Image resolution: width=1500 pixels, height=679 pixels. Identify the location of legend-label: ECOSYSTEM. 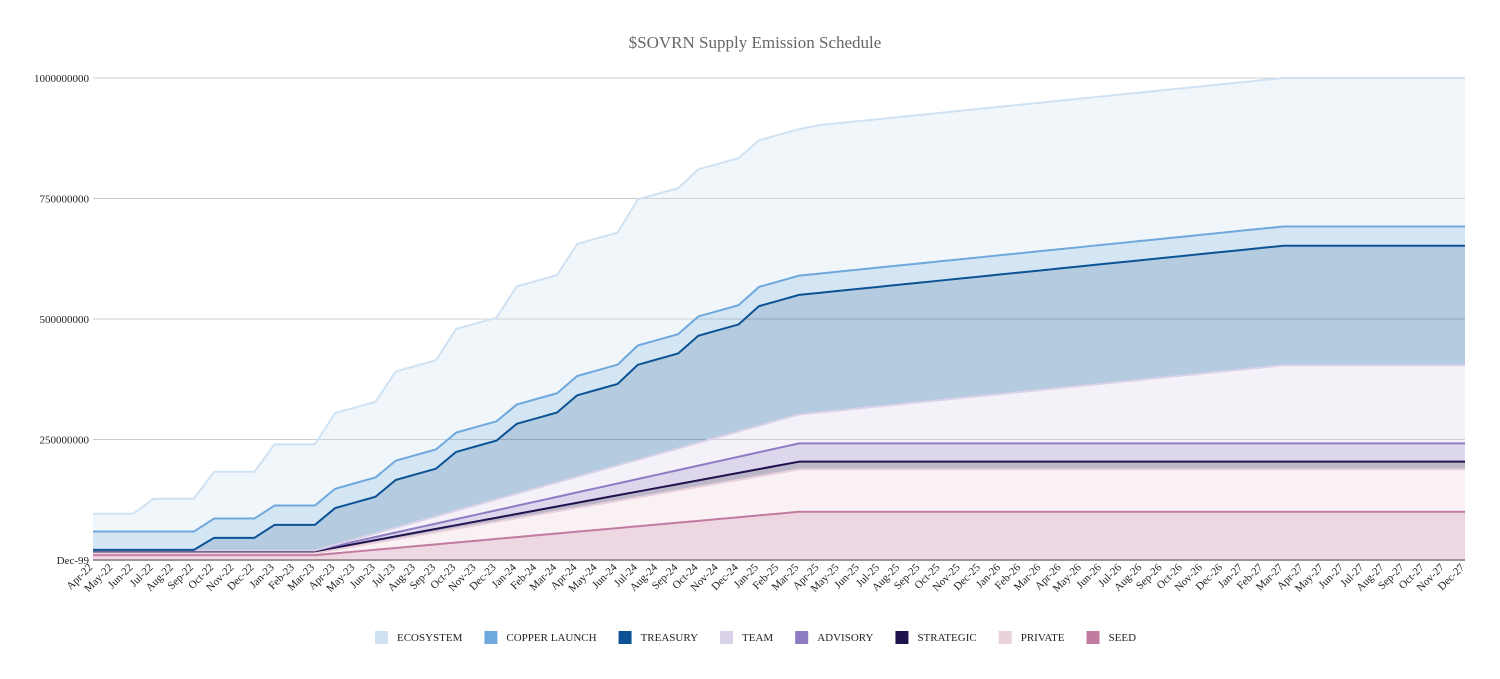
(430, 638).